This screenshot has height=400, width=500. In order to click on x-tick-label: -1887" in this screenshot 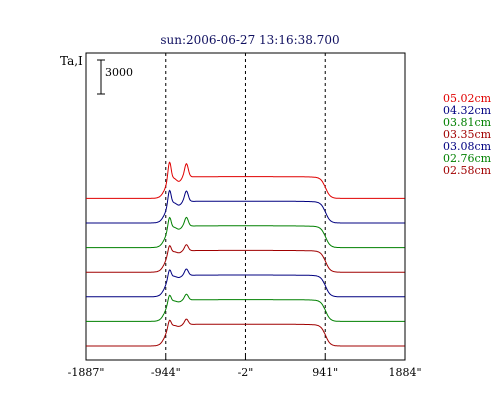, I will do `click(86, 372)`.